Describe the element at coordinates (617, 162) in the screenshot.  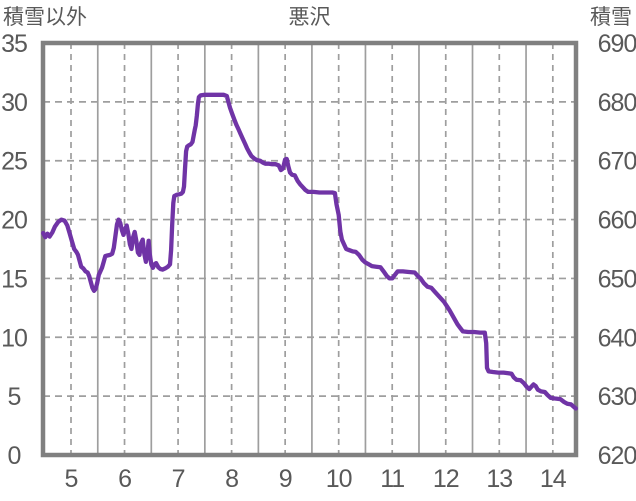
I see `y-axis-right-tick-label: 670` at that location.